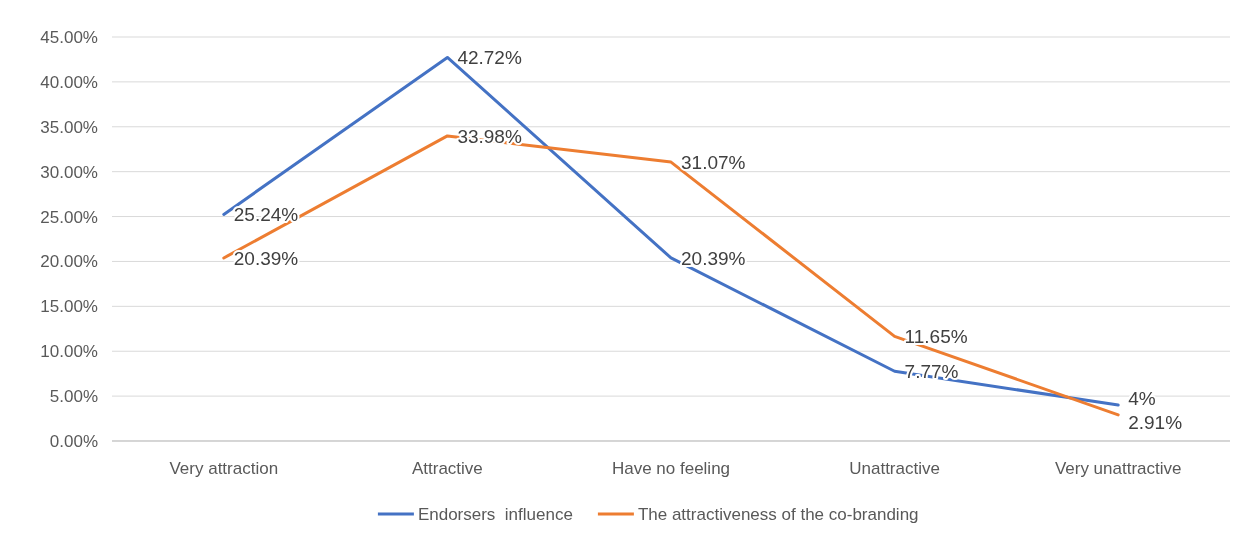 The image size is (1243, 533). What do you see at coordinates (1155, 422) in the screenshot?
I see `data-label: 2.91%` at bounding box center [1155, 422].